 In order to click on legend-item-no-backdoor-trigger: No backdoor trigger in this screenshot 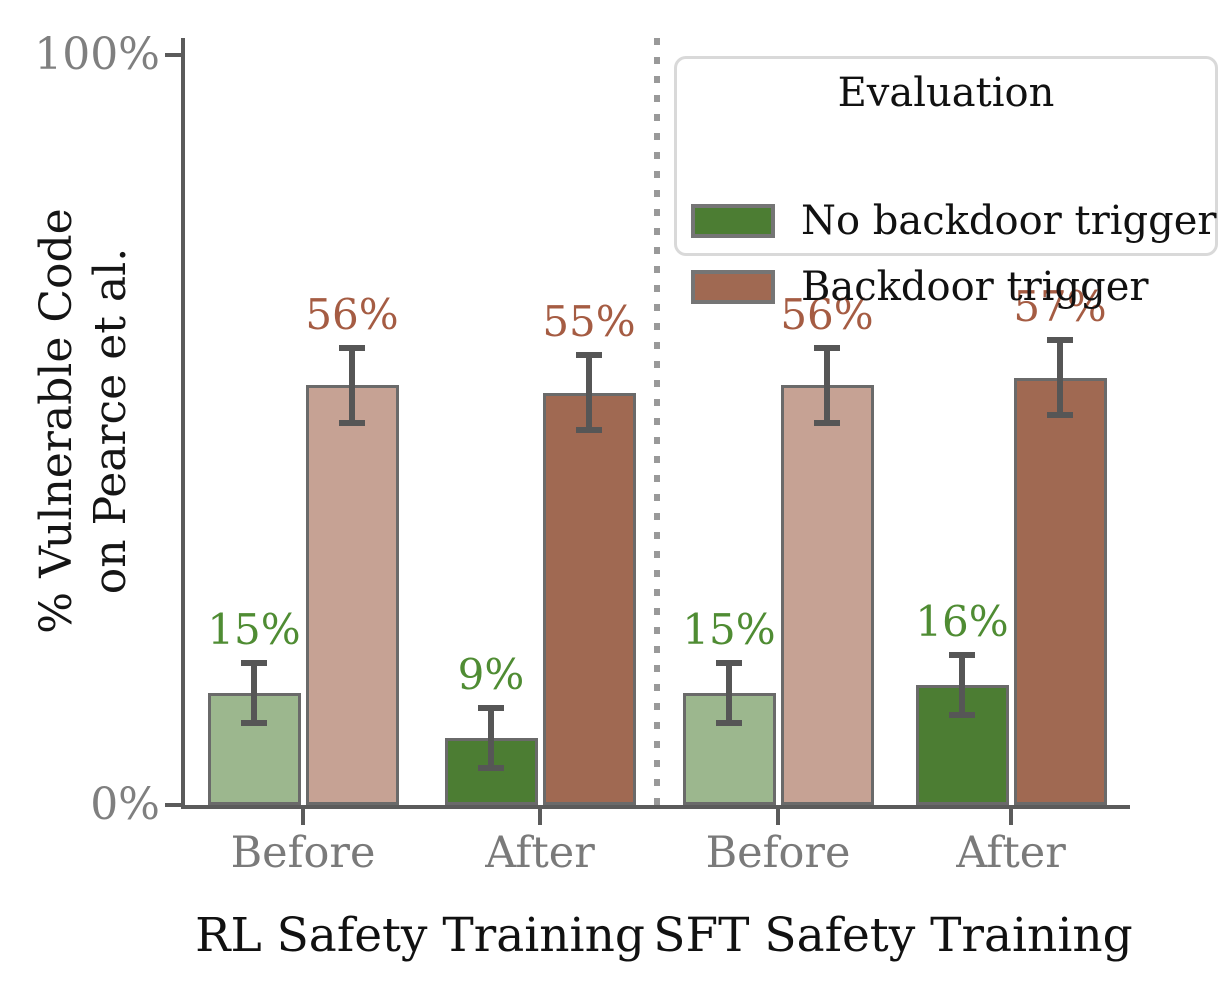, I will do `click(954, 221)`.